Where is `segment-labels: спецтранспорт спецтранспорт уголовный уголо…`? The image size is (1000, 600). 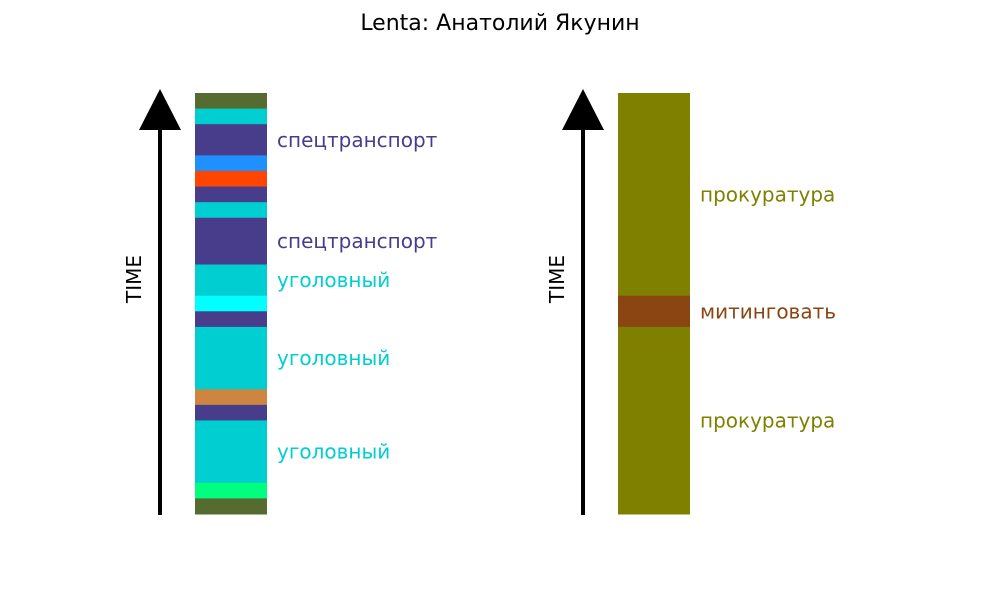
segment-labels: спецтранспорт спецтранспорт уголовный уголо… is located at coordinates (357, 296).